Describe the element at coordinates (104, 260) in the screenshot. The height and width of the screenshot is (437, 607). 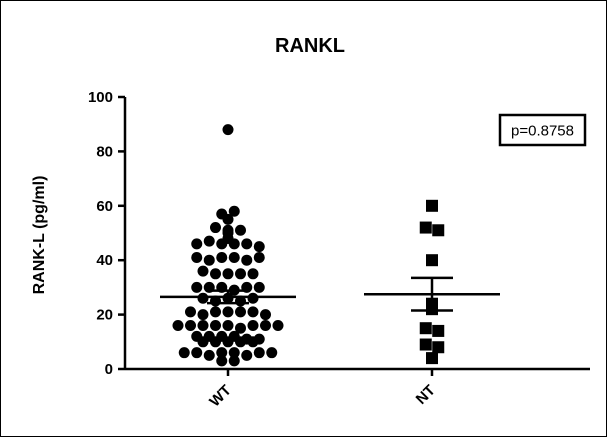
I see `y-tick-label: 40` at that location.